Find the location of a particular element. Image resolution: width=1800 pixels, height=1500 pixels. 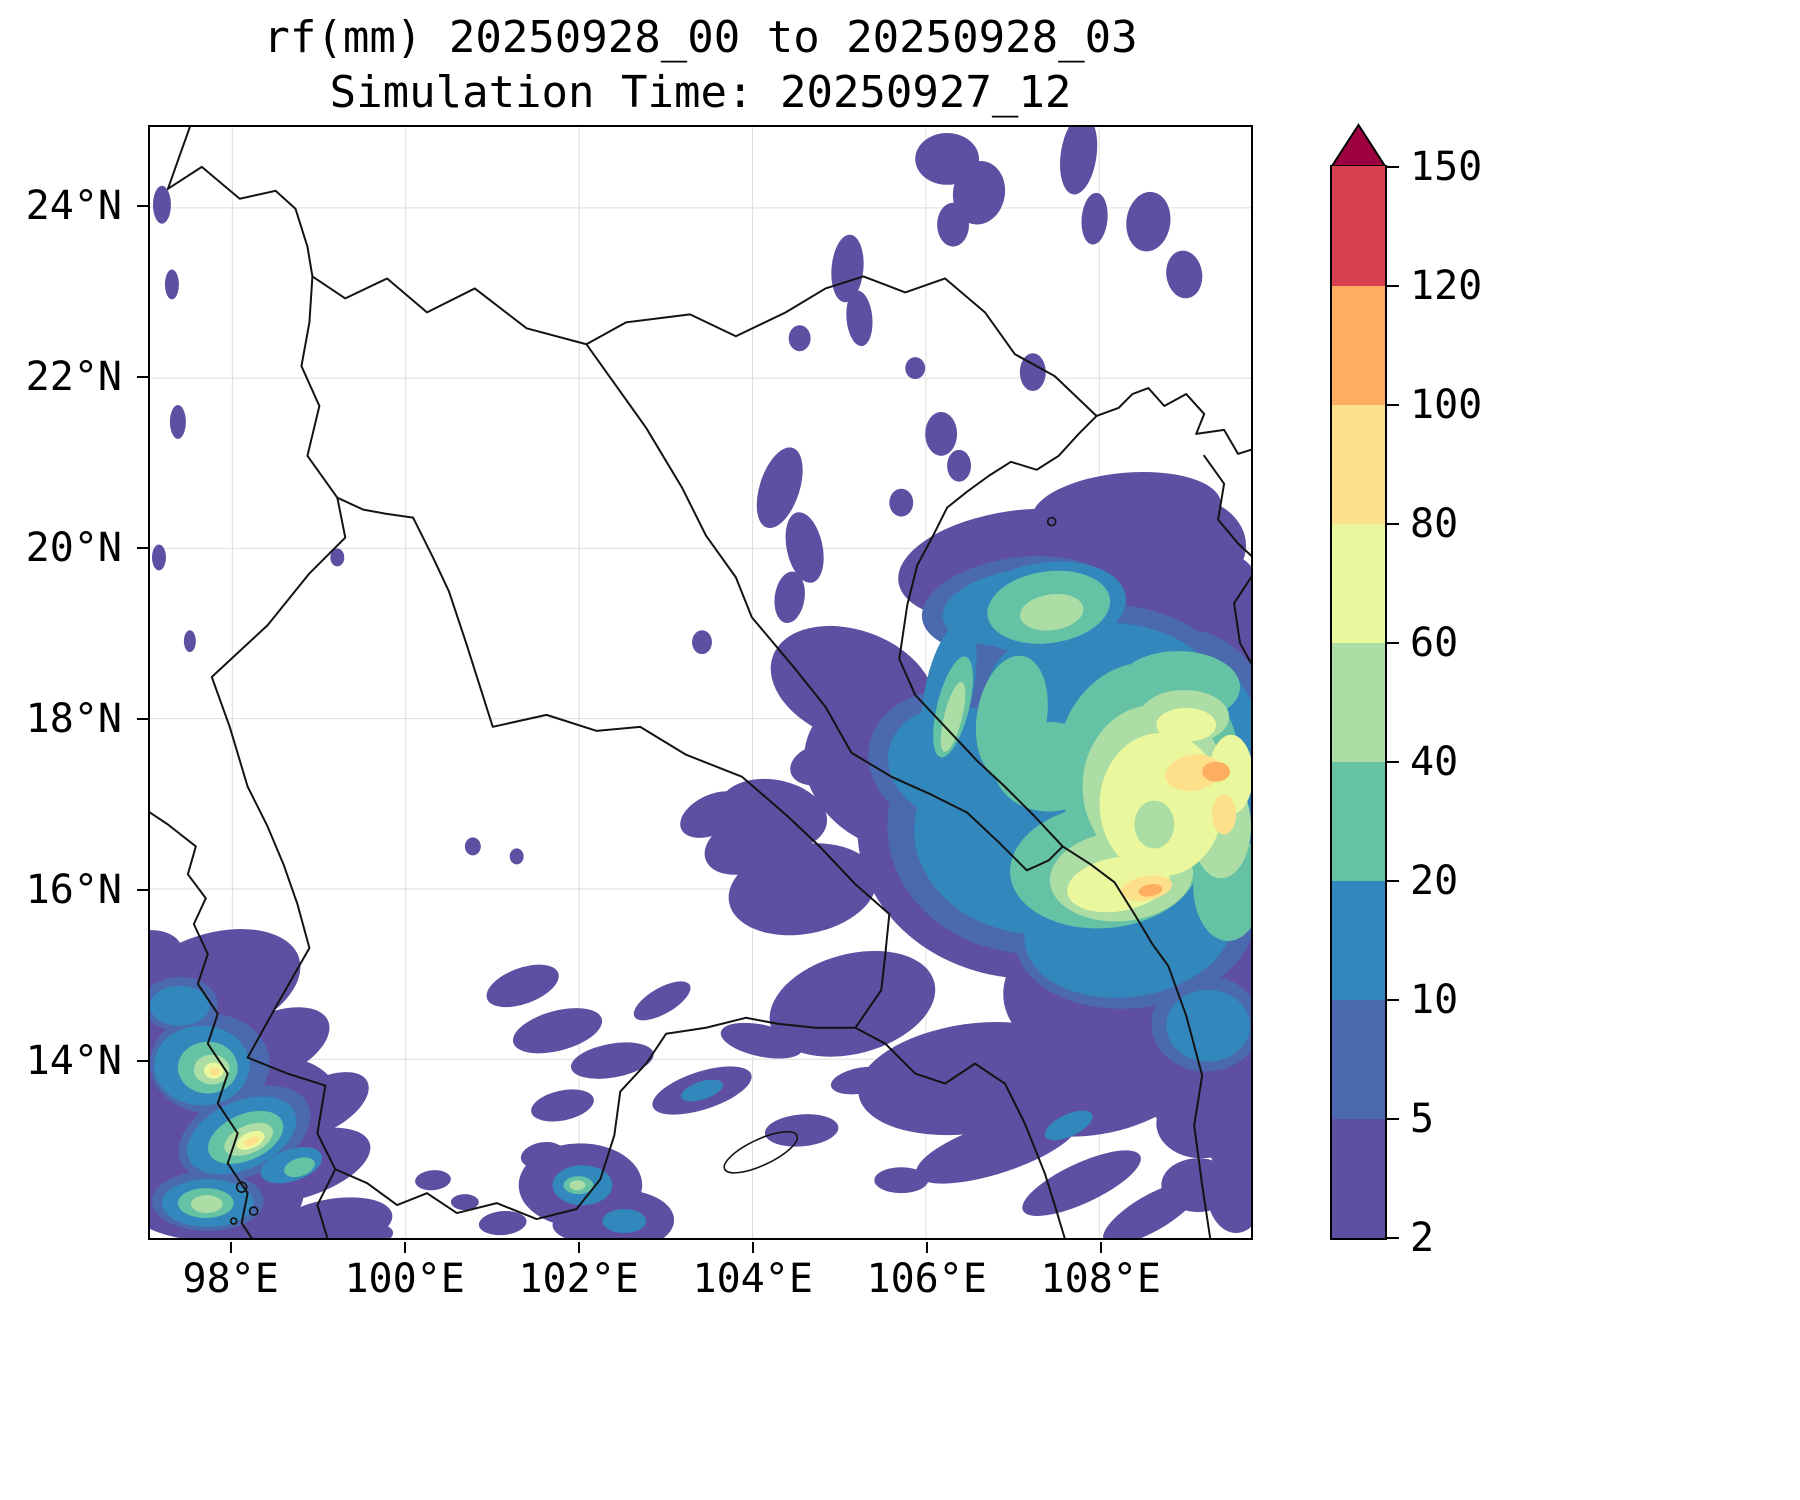

plot-subtitle: Simulation Time: 20250927_12 is located at coordinates (700, 92).